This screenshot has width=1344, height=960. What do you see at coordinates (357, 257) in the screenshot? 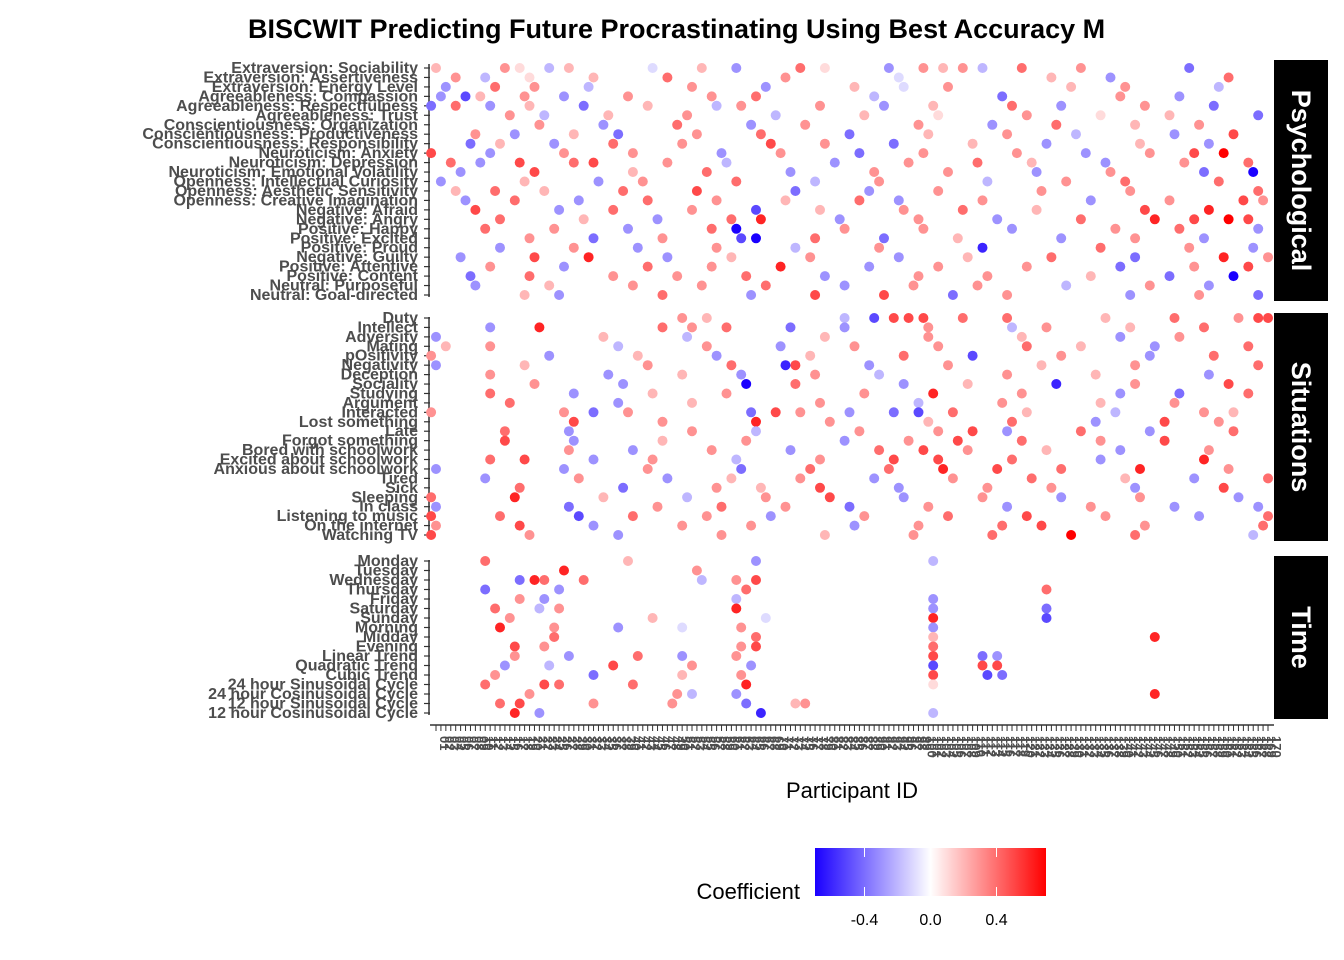
I see `y-tick-label: Negative: Guilty` at bounding box center [357, 257].